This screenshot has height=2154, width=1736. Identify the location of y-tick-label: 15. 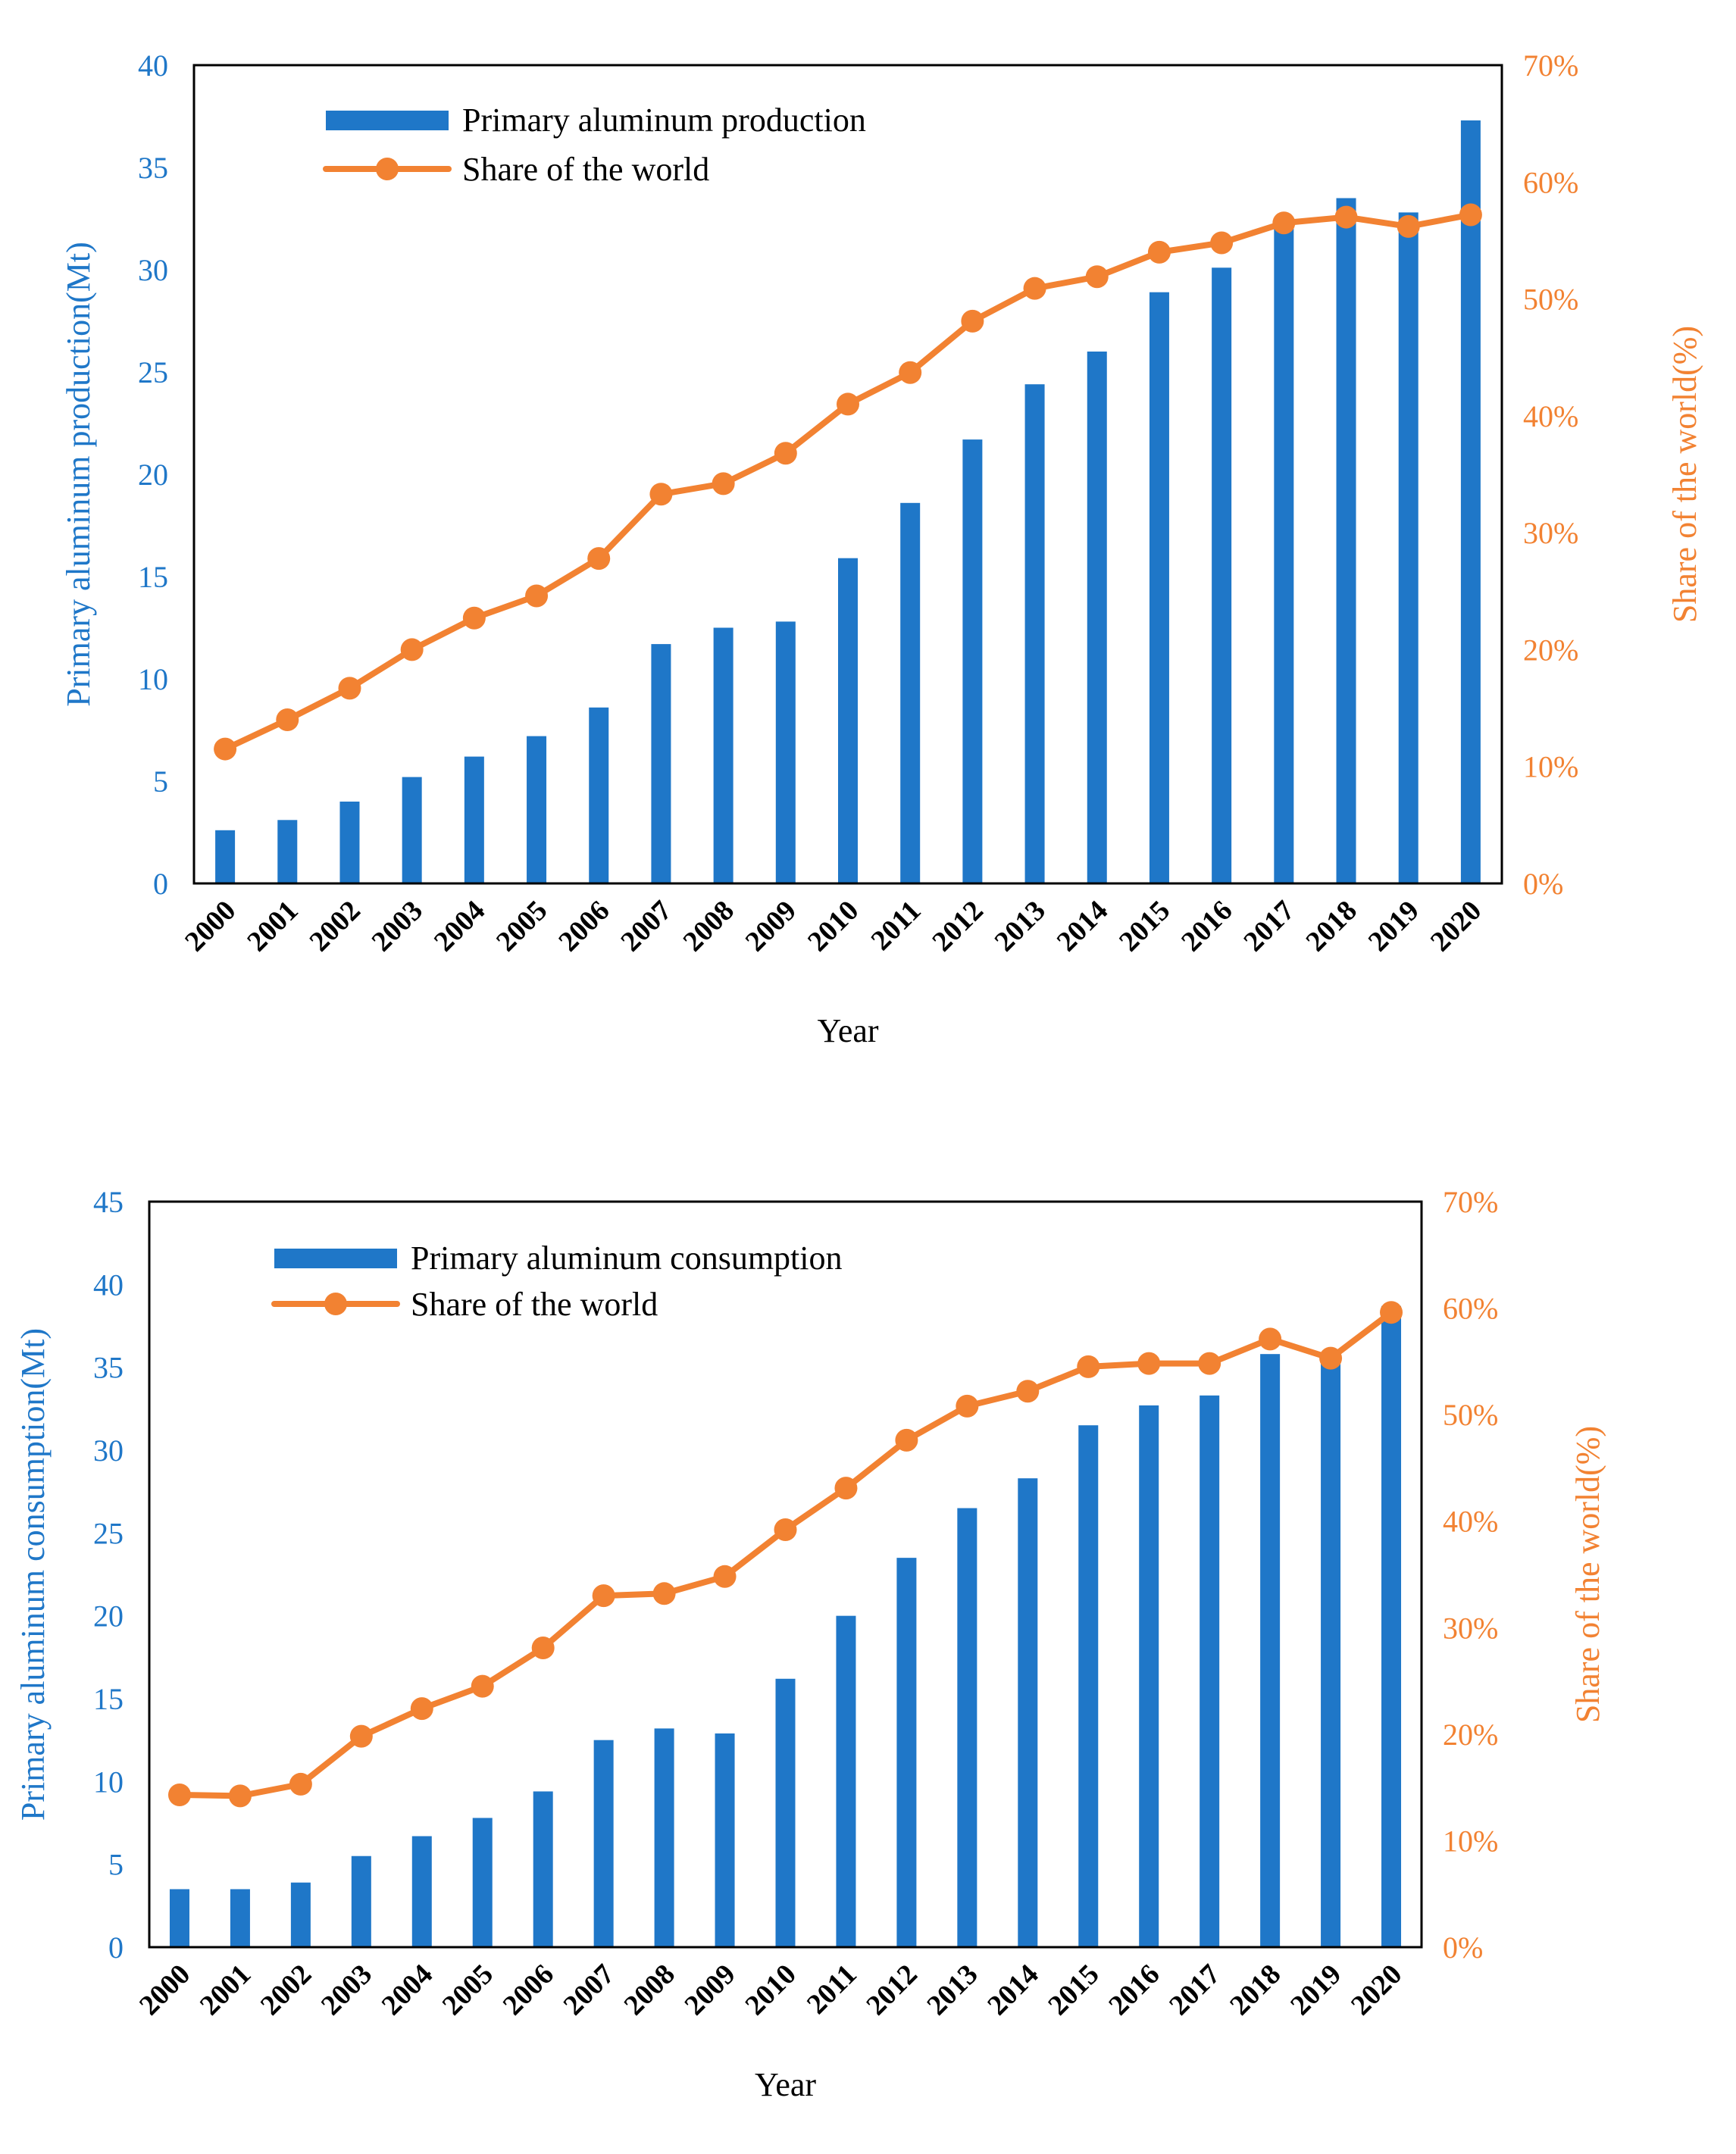
(108, 1699).